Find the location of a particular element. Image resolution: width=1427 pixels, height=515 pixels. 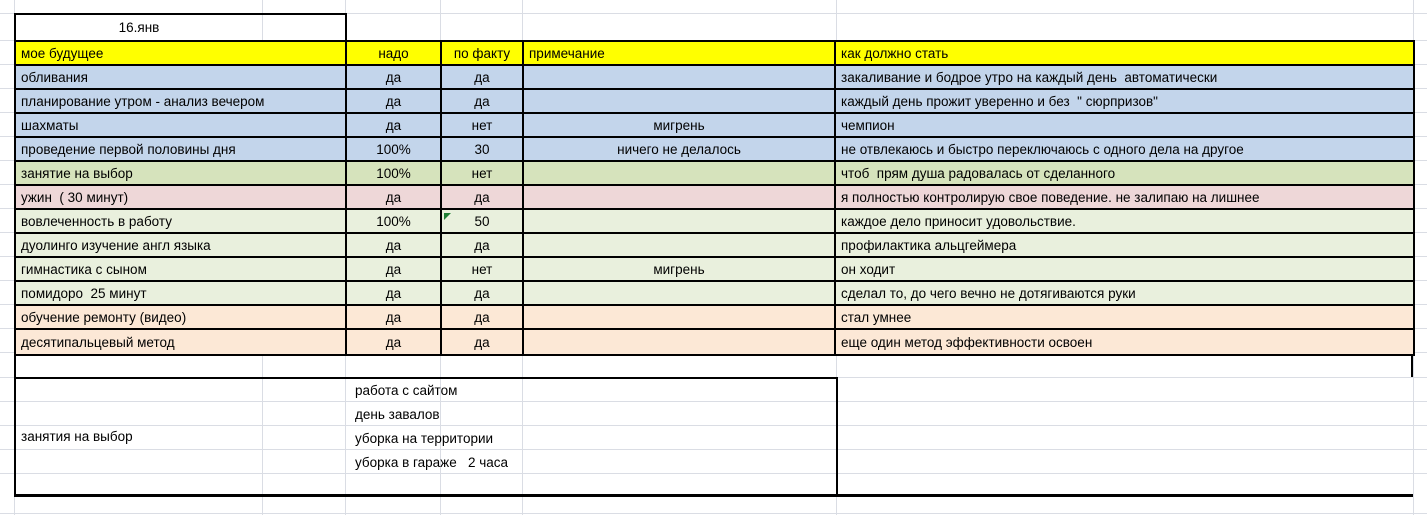

table-row: шахматы да нет мигрень чемпион is located at coordinates (714, 126).